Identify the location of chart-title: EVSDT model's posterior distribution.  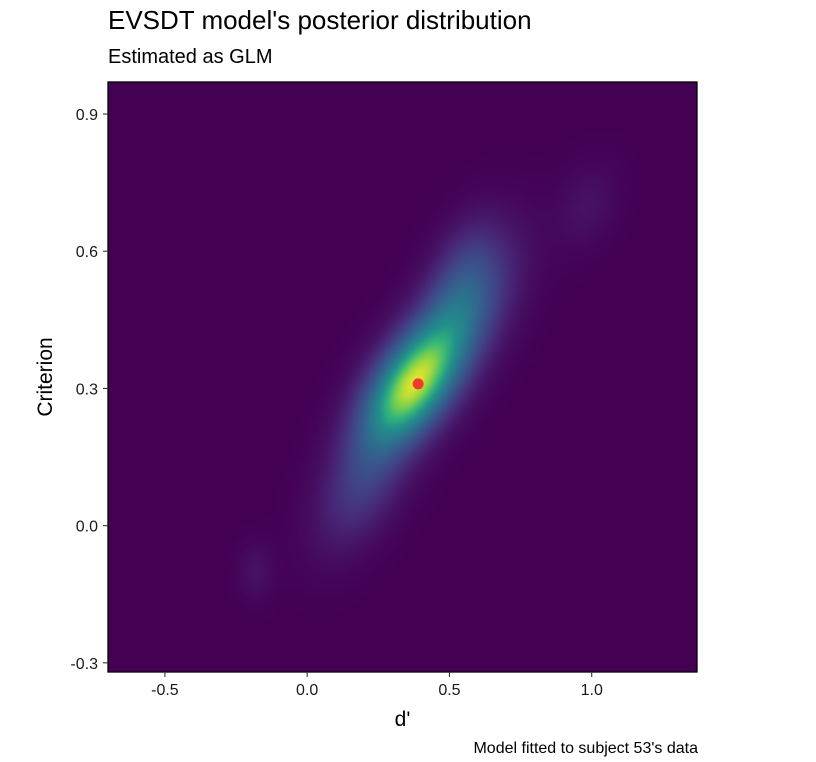
(320, 20).